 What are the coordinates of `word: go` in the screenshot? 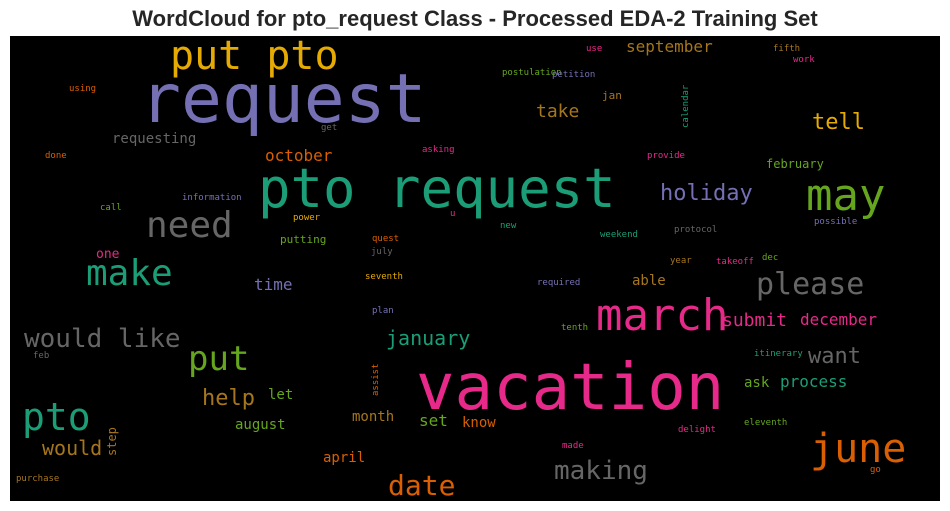 It's located at (875, 470).